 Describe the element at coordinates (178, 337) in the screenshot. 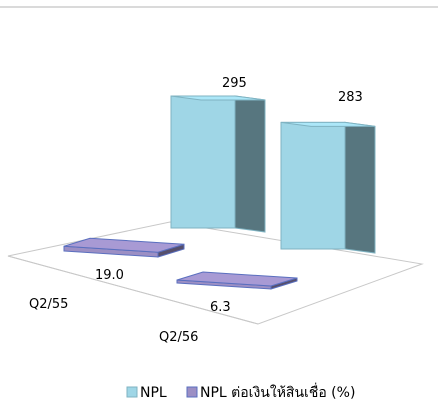

I see `category-label-q2-56: Q2/56` at that location.